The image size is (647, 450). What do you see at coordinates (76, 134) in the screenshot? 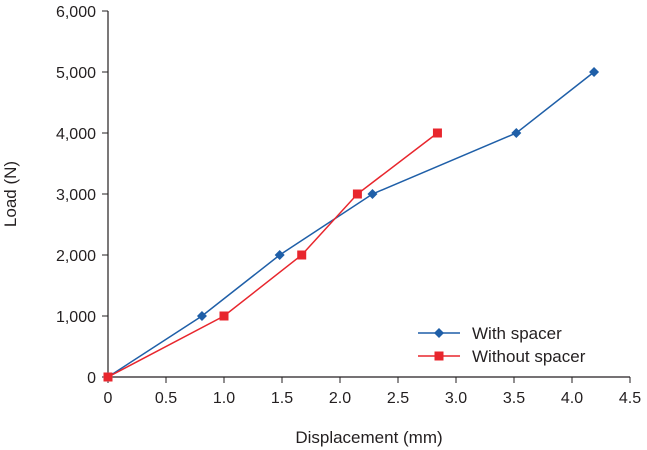
I see `y-tick-label: 4,000` at bounding box center [76, 134].